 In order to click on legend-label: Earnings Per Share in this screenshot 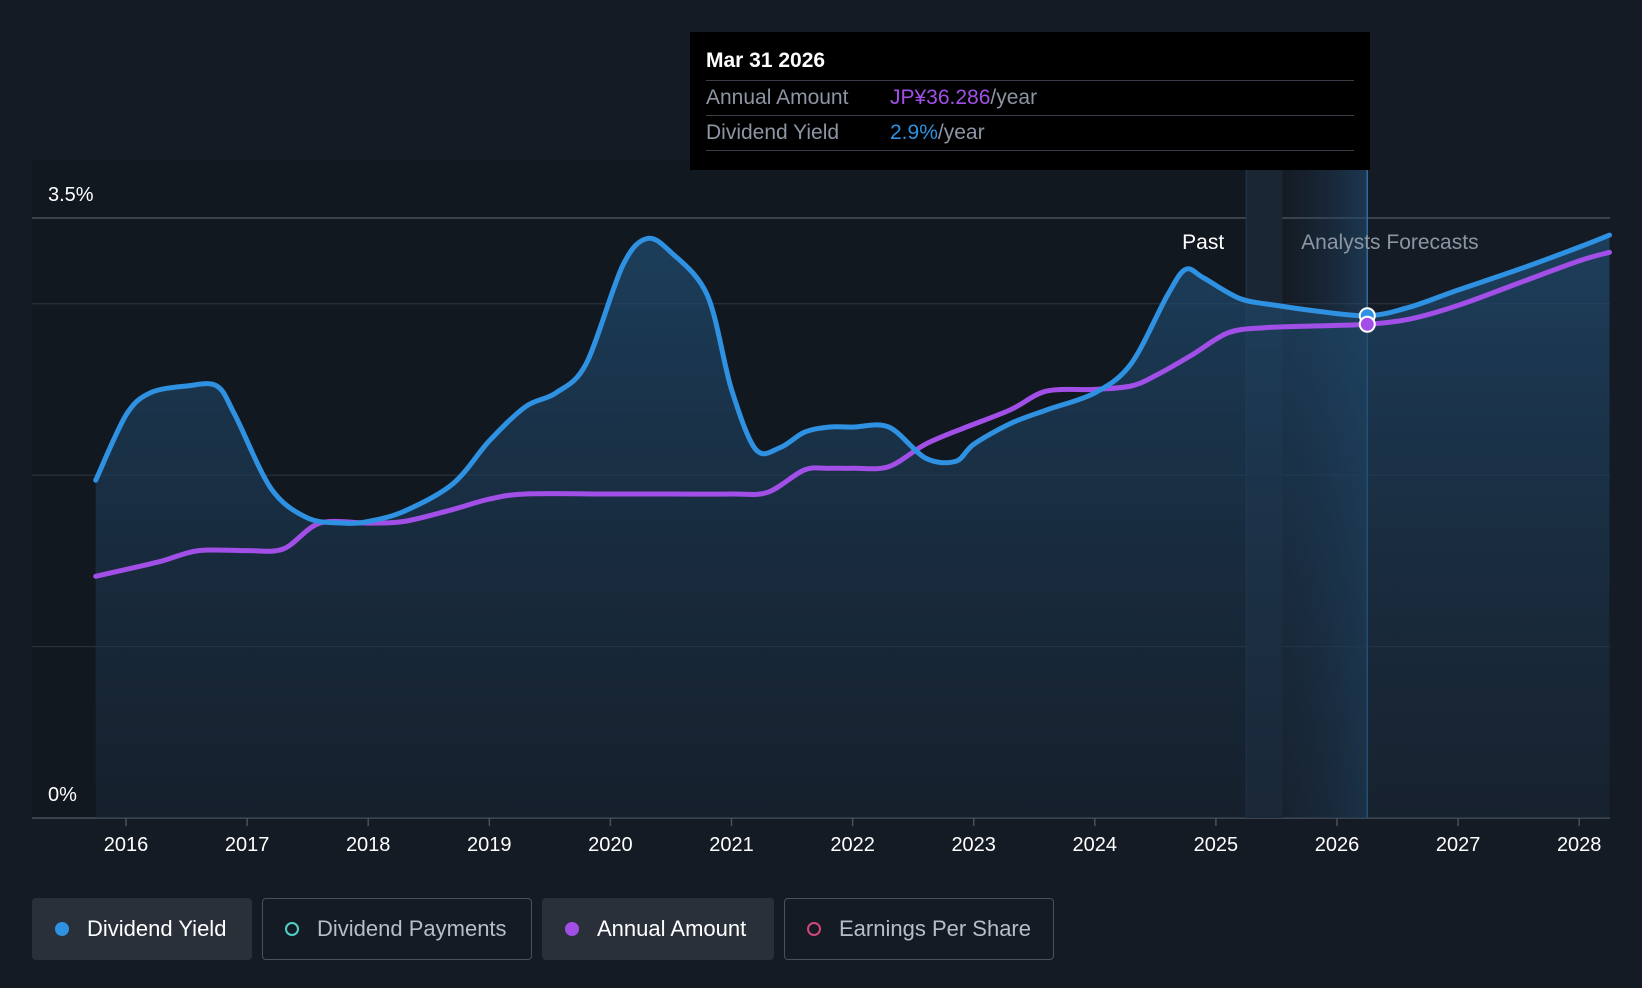, I will do `click(935, 928)`.